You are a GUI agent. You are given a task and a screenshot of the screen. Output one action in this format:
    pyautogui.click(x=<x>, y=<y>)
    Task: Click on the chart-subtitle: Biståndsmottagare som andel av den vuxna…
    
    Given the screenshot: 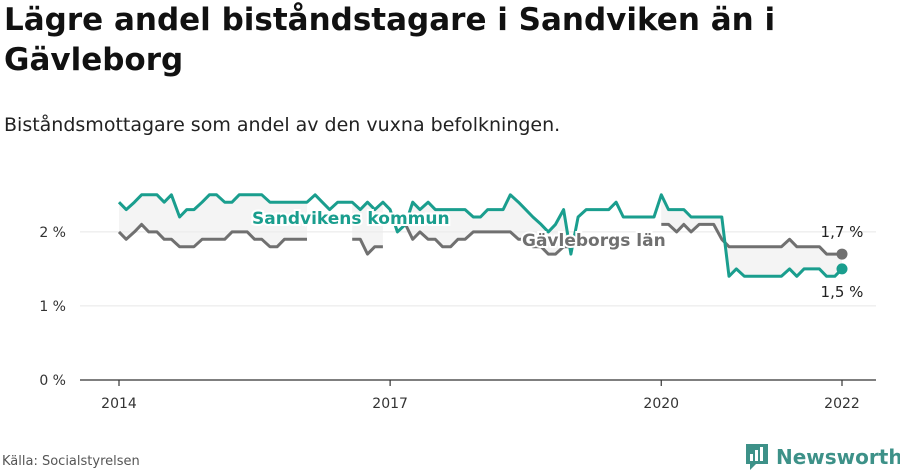 What is the action you would take?
    pyautogui.click(x=282, y=125)
    